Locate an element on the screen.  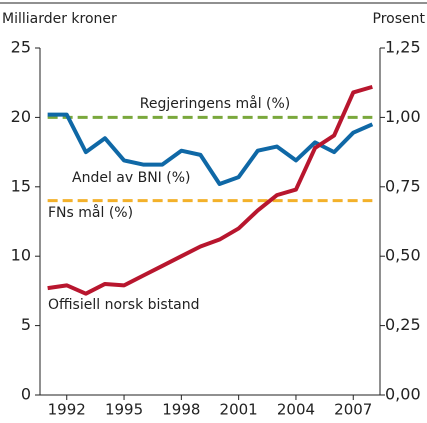
x-tick-label: 2004 is located at coordinates (296, 410).